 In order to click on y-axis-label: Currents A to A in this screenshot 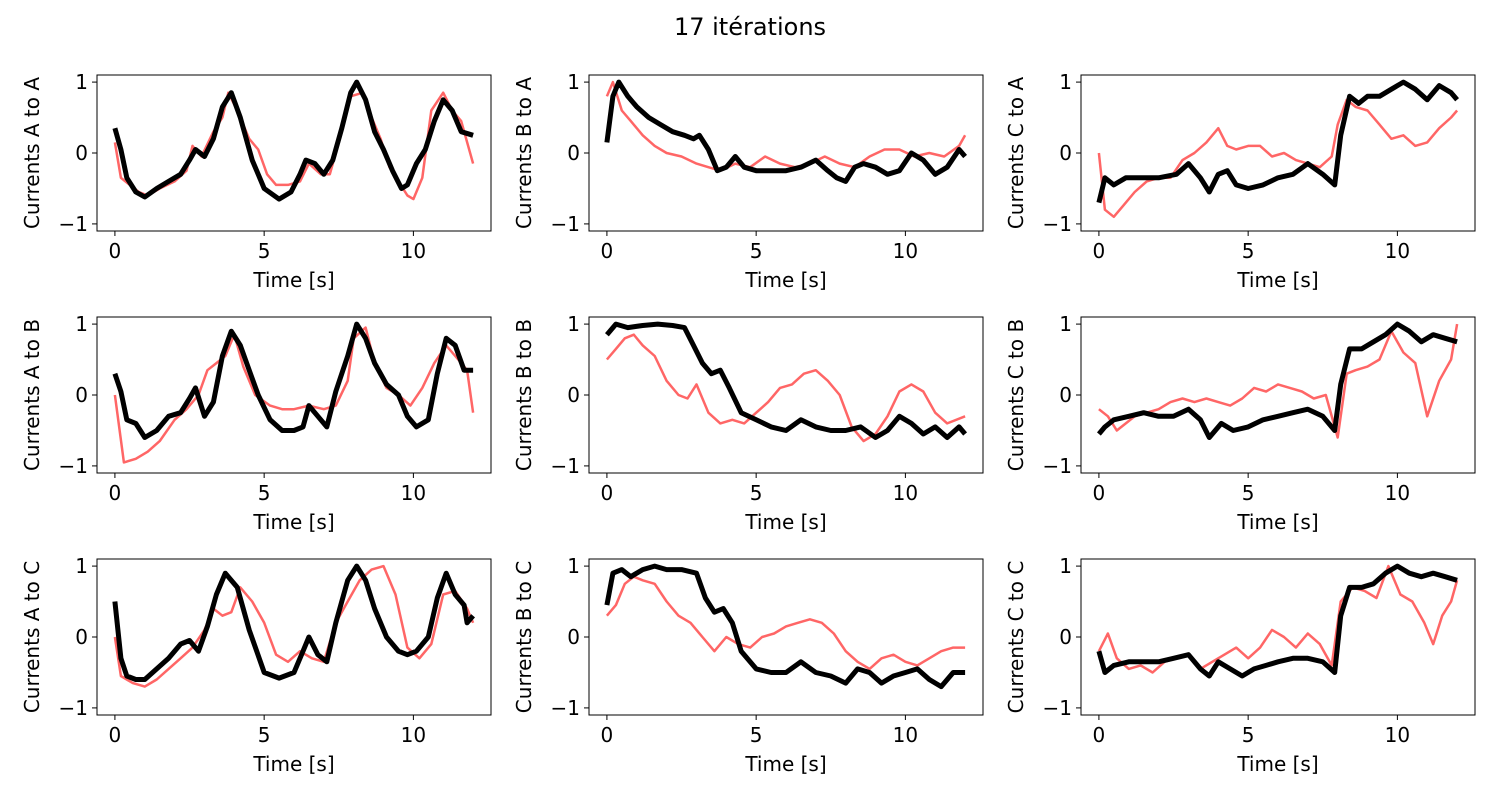, I will do `click(32, 153)`.